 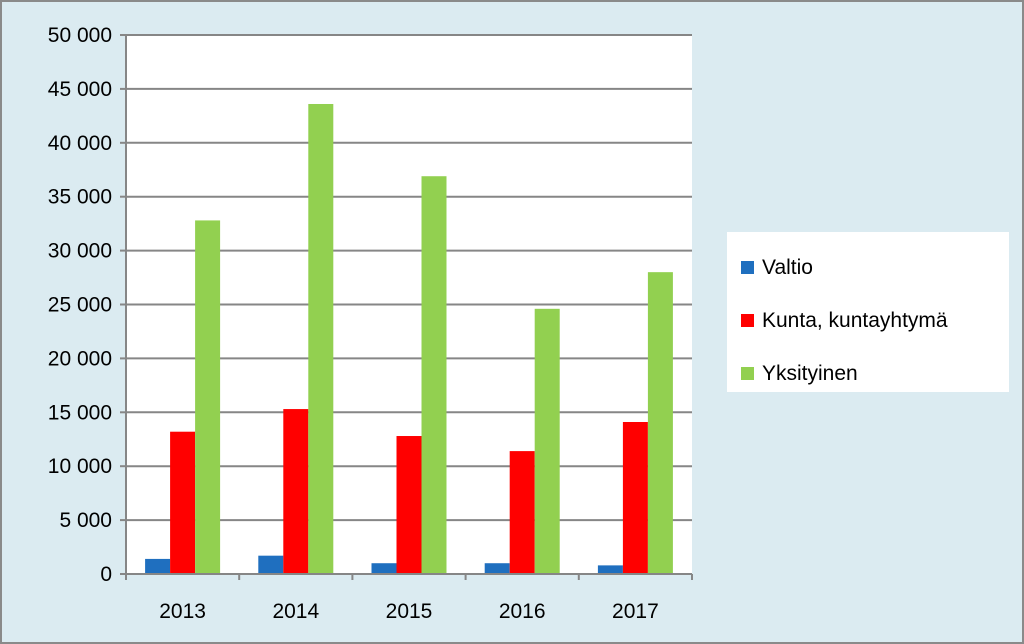 I want to click on bar-kunta-kuntayhtym--2015, so click(x=409, y=505).